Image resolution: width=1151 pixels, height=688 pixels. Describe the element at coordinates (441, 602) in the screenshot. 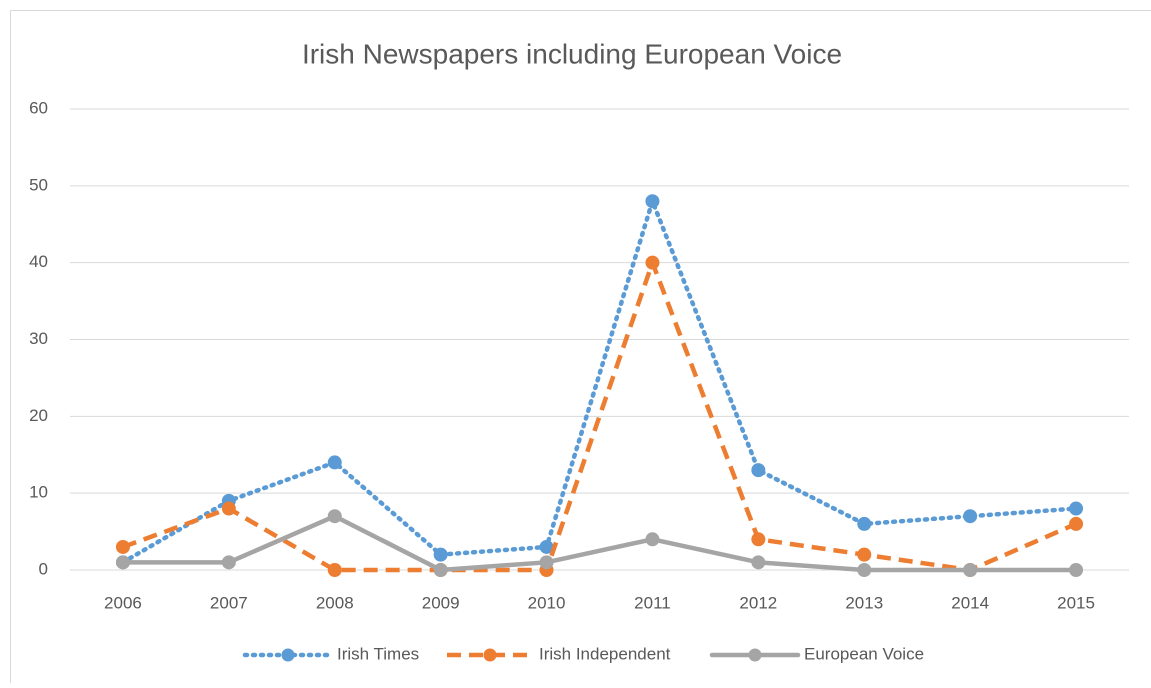

I see `x-tick-label: 2009` at that location.